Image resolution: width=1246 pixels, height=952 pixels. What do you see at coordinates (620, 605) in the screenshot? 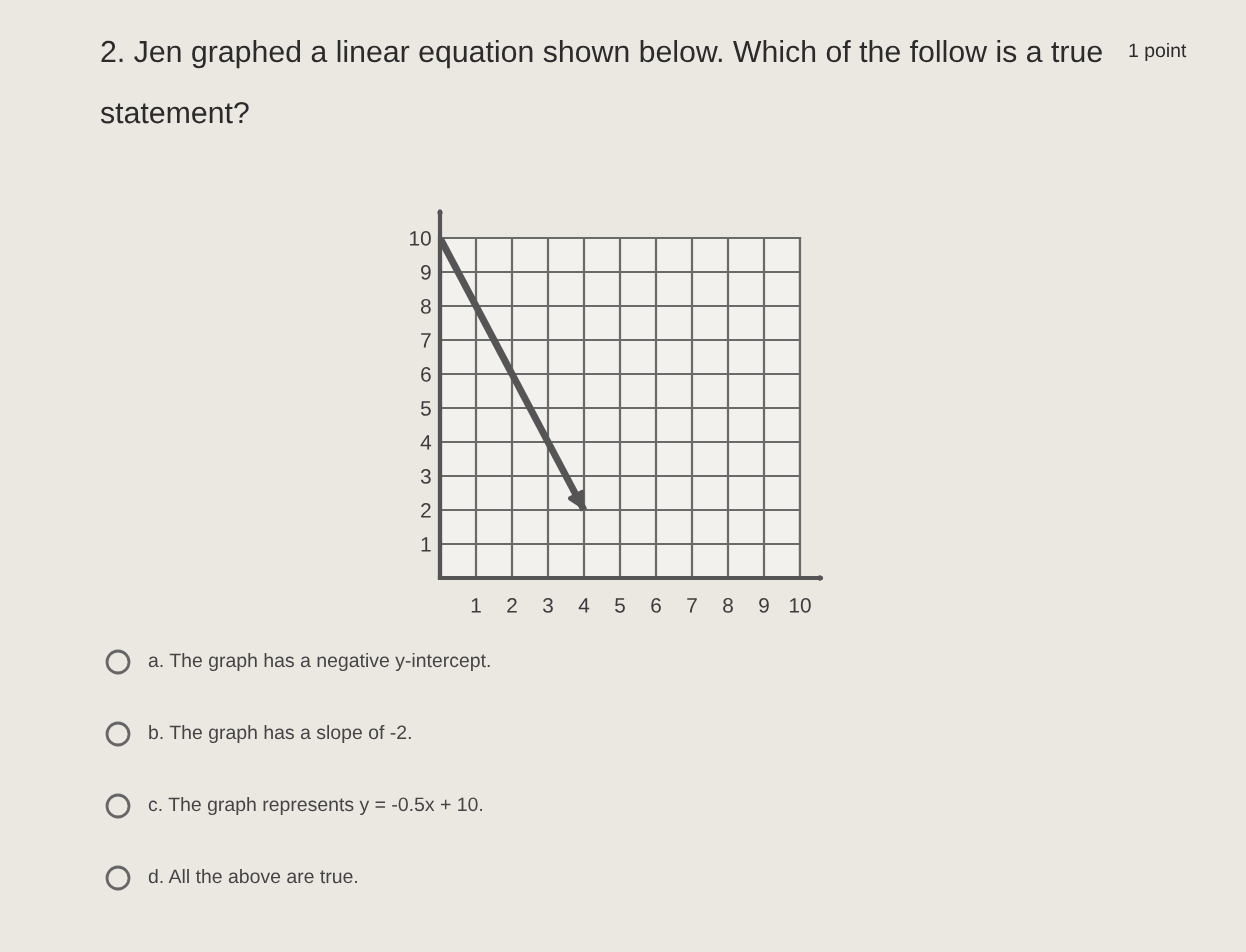
I see `x-tick-label: 5` at bounding box center [620, 605].